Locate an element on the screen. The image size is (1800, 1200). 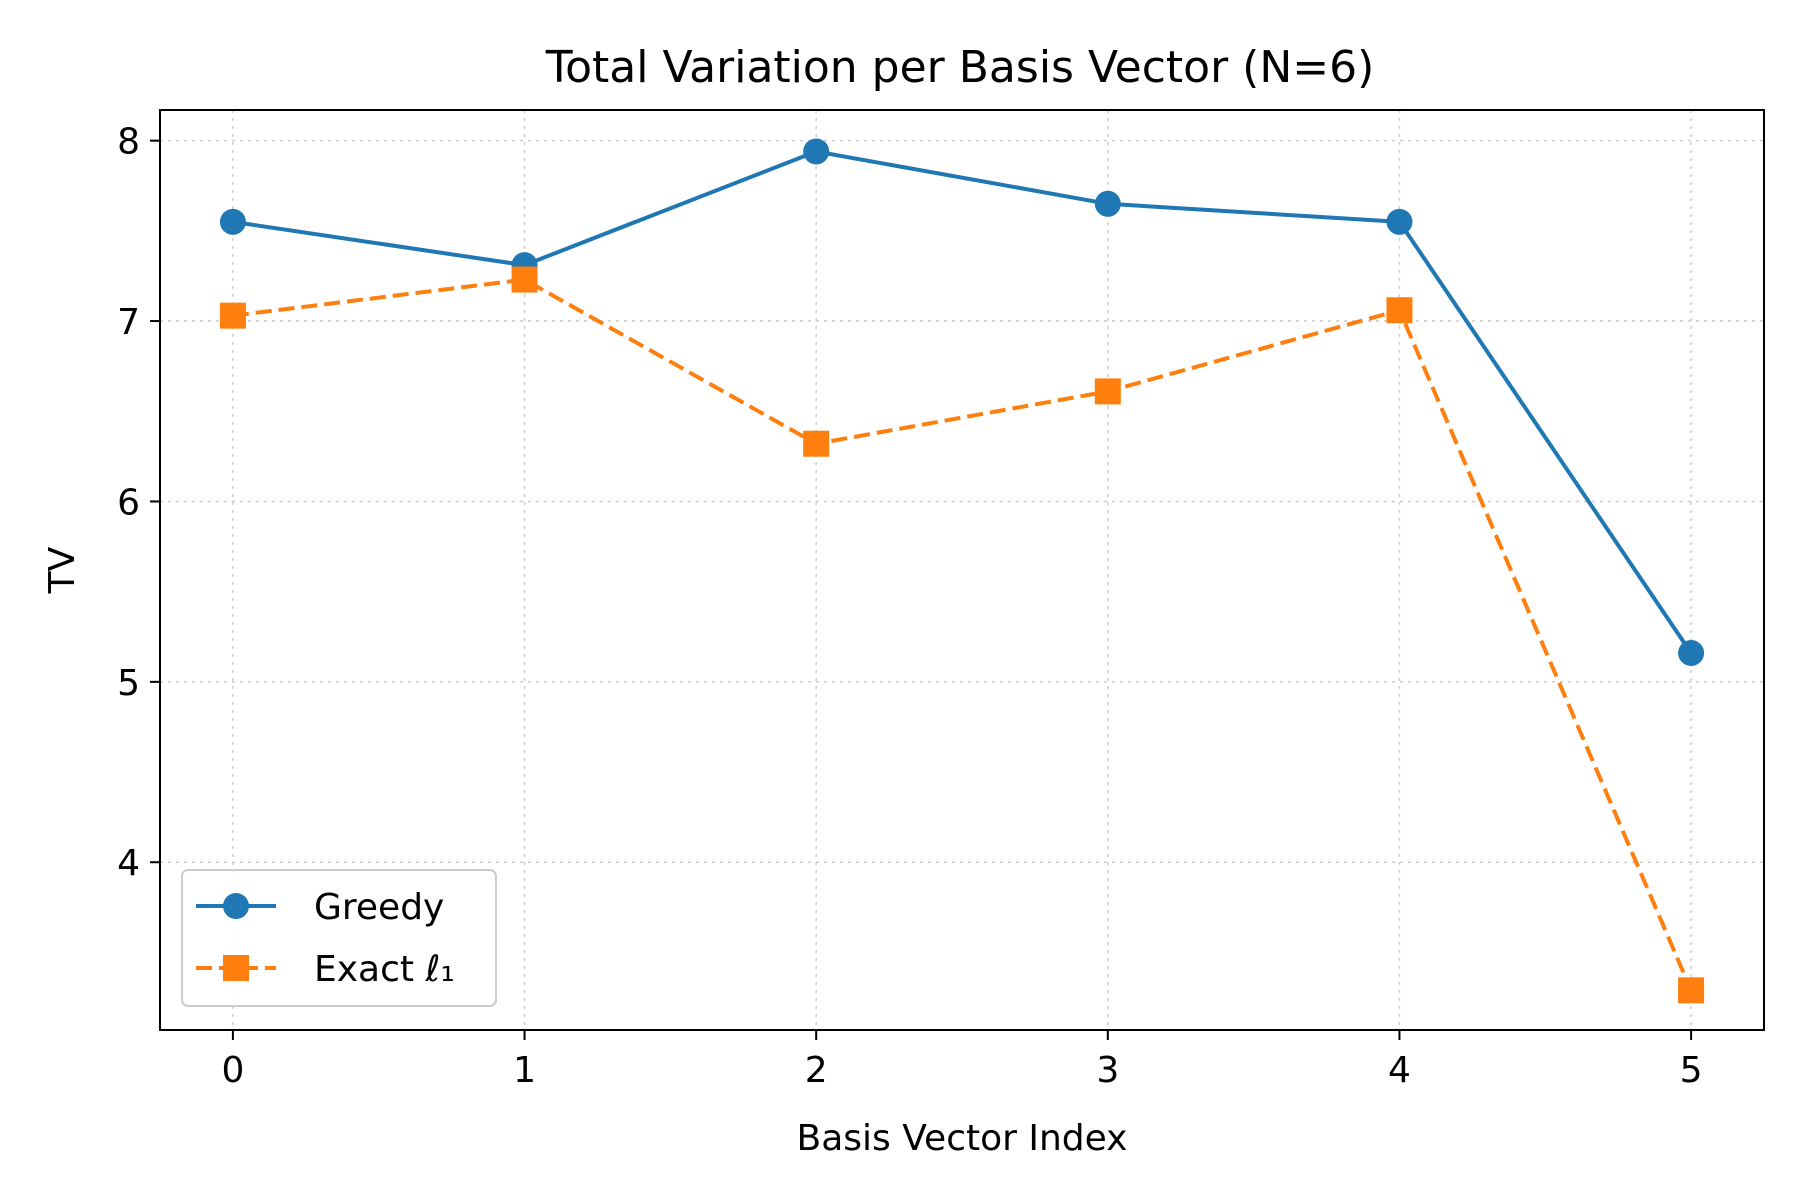
x-tick-label: 2 is located at coordinates (816, 1070).